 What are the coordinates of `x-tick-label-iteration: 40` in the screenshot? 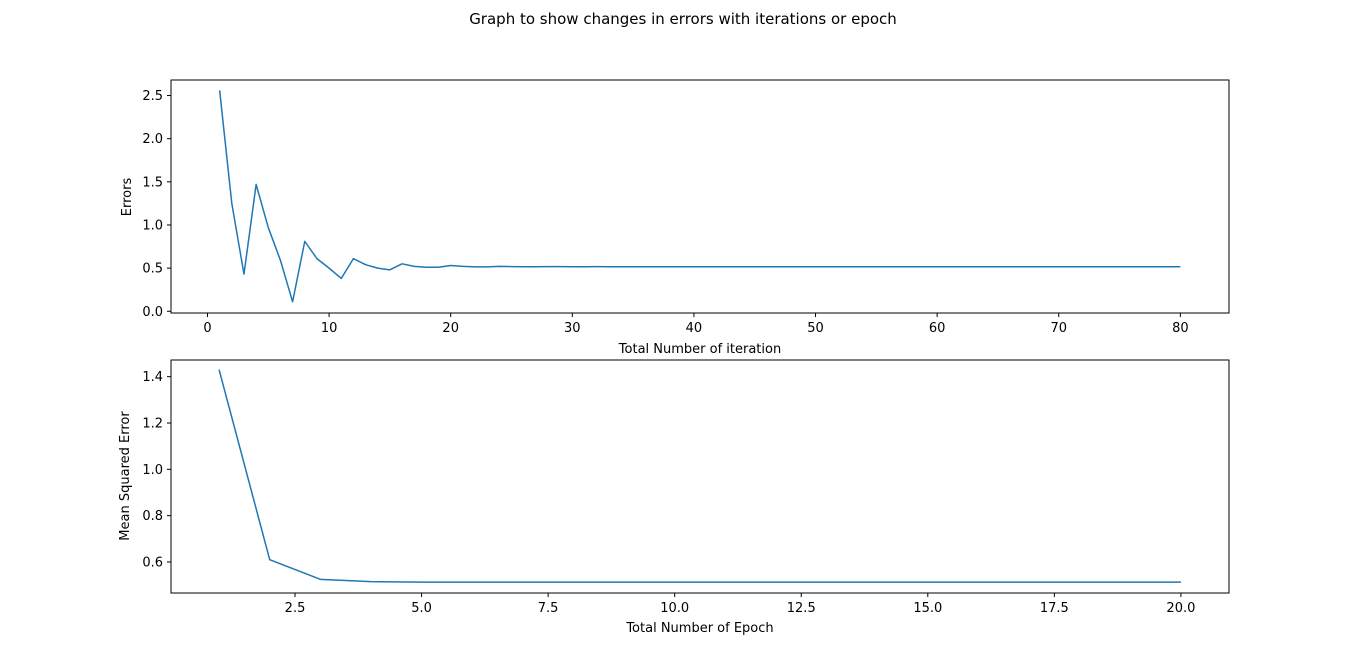 It's located at (694, 328).